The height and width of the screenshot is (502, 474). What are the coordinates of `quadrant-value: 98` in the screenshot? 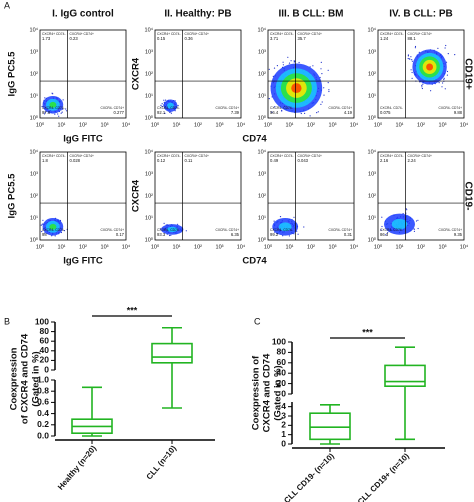 It's located at (44, 234).